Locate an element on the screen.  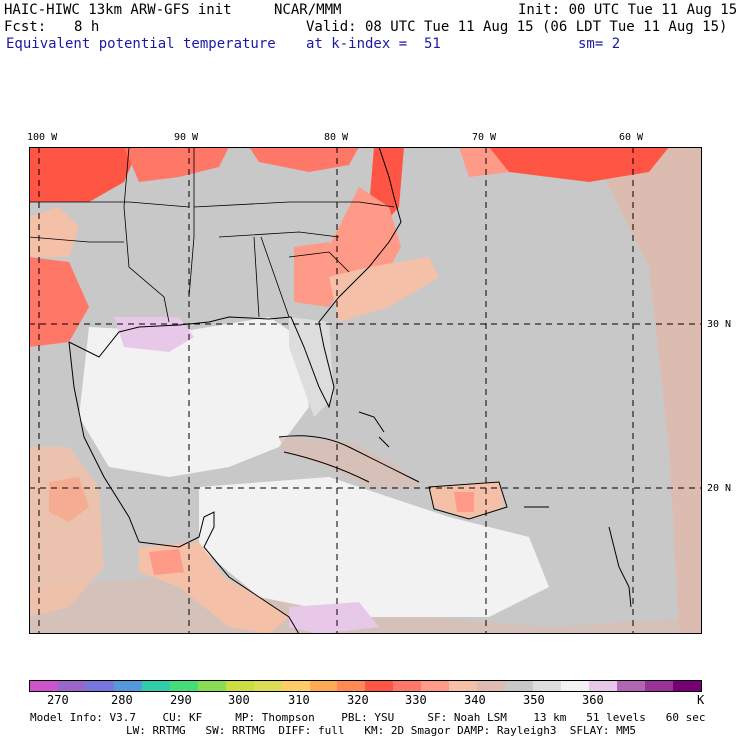
colorbar-tick: 270 is located at coordinates (58, 700).